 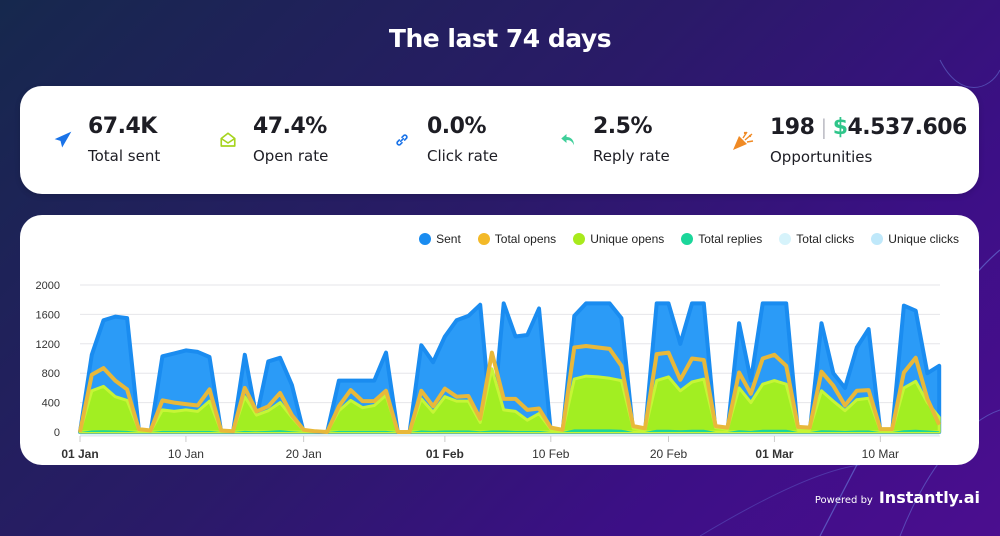 What do you see at coordinates (510, 430) in the screenshot?
I see `series-total-replies-area` at bounding box center [510, 430].